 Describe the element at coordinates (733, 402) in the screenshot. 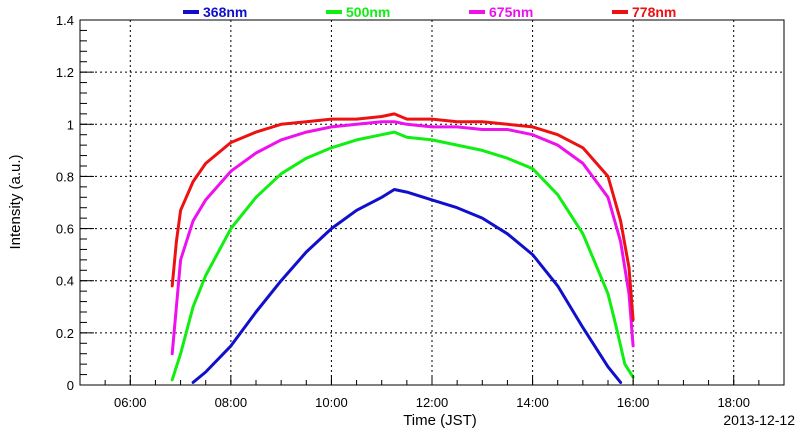

I see `x-tick-label: 18:00` at that location.